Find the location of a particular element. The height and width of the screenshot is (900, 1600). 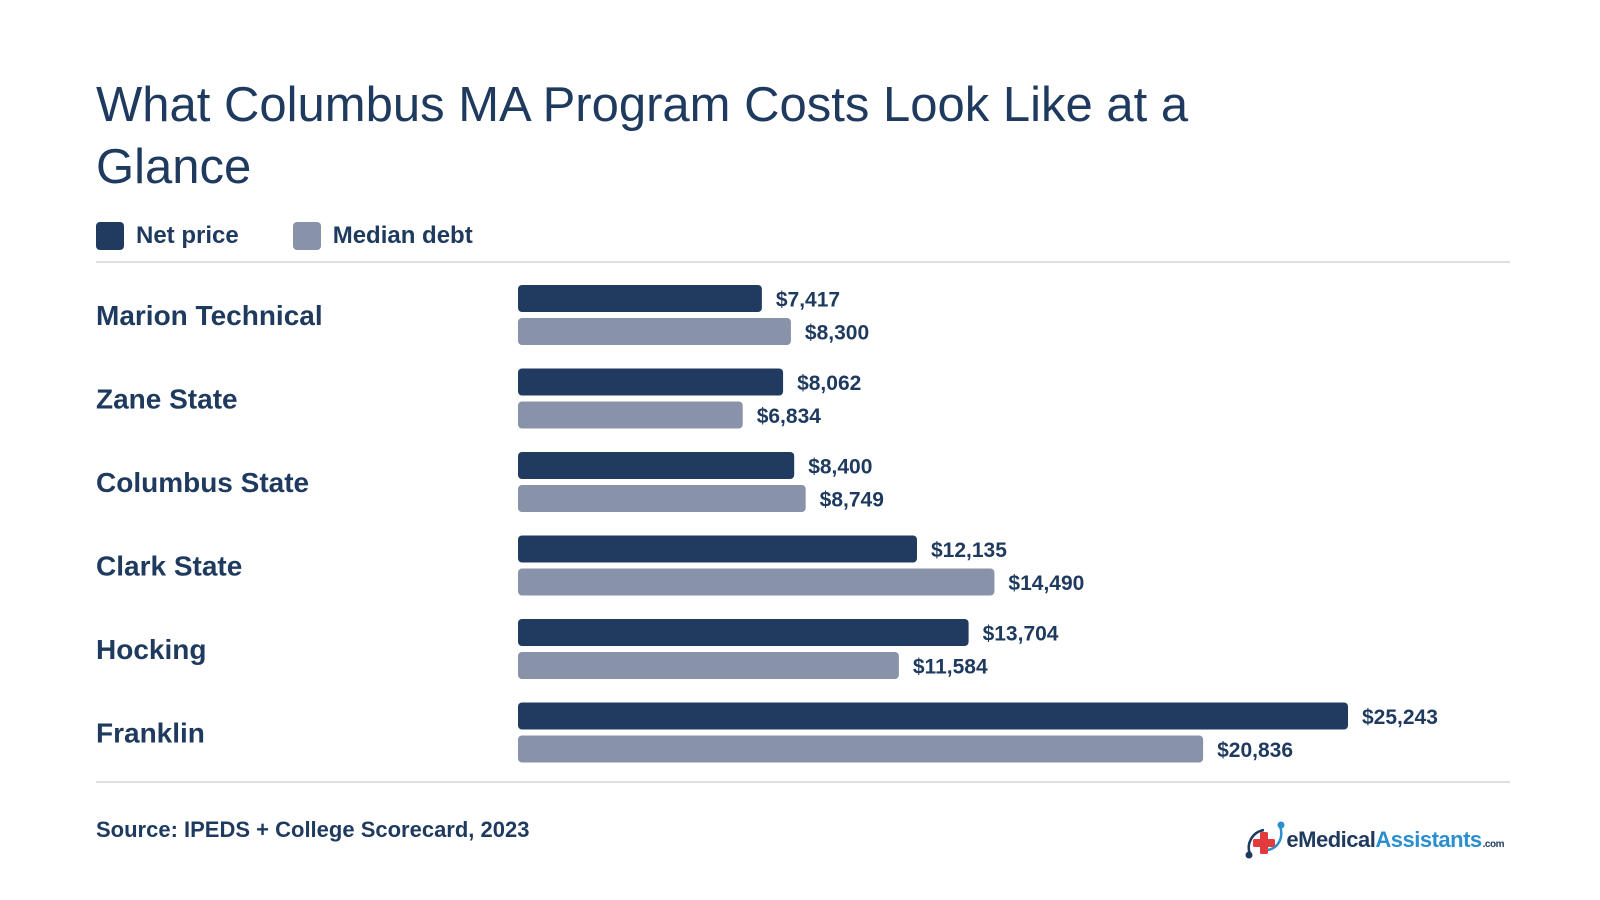

legend-item-net-price: Net price is located at coordinates (167, 236).